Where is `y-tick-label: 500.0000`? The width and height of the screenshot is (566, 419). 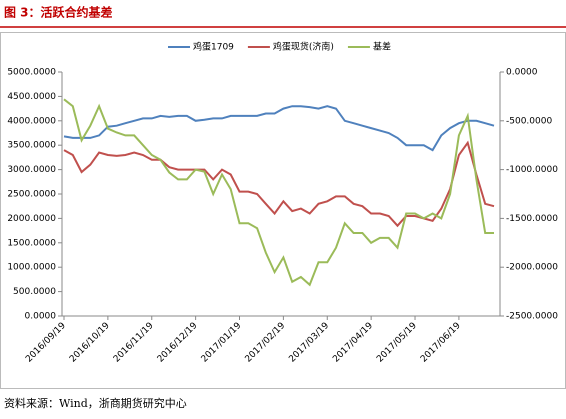 y-tick-label: 500.0000 is located at coordinates (34, 292).